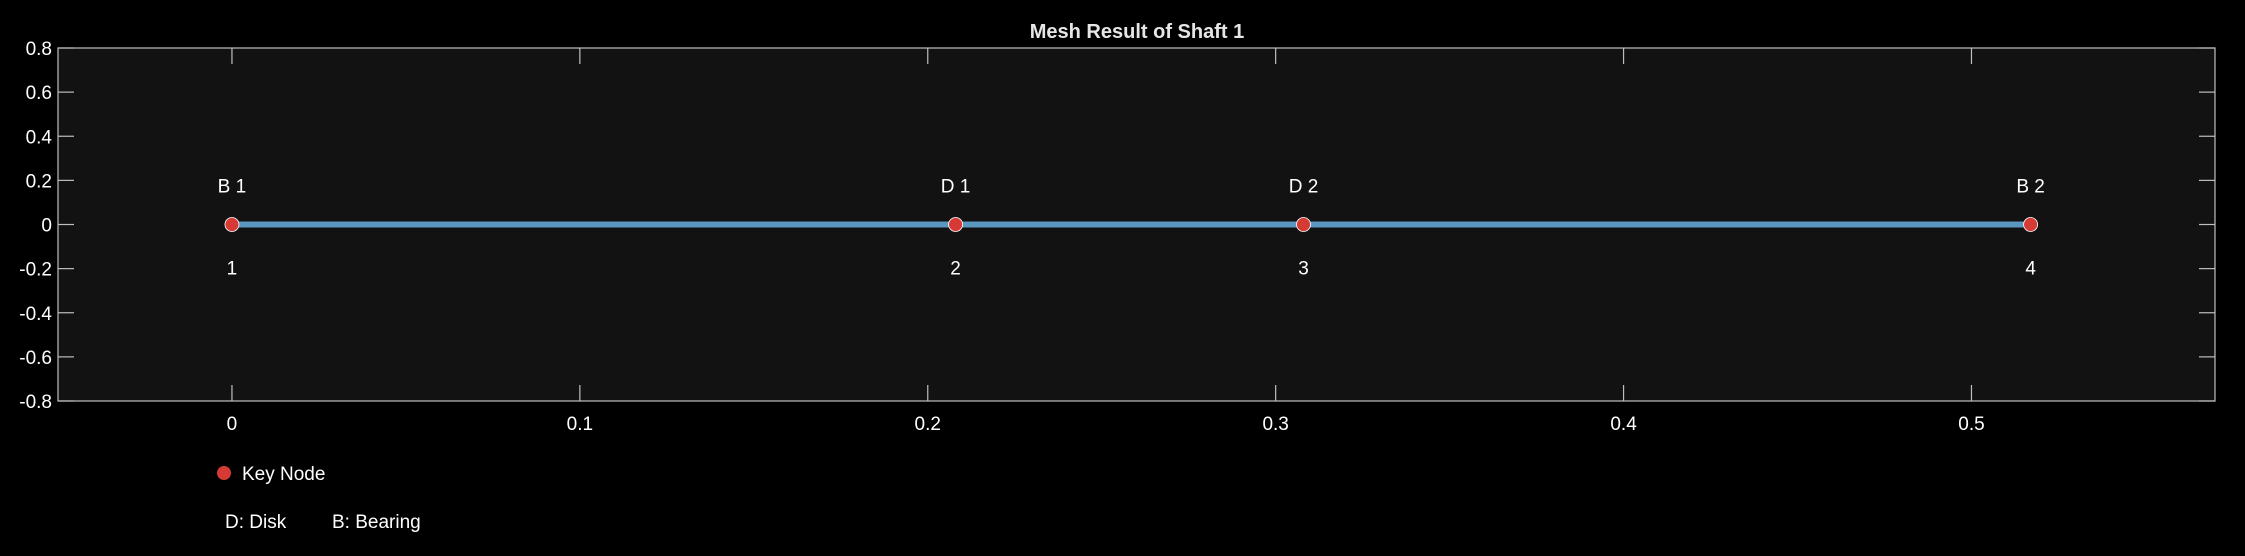 This screenshot has height=556, width=2245. What do you see at coordinates (376, 522) in the screenshot?
I see `legend-note-bearing: B: Bearing` at bounding box center [376, 522].